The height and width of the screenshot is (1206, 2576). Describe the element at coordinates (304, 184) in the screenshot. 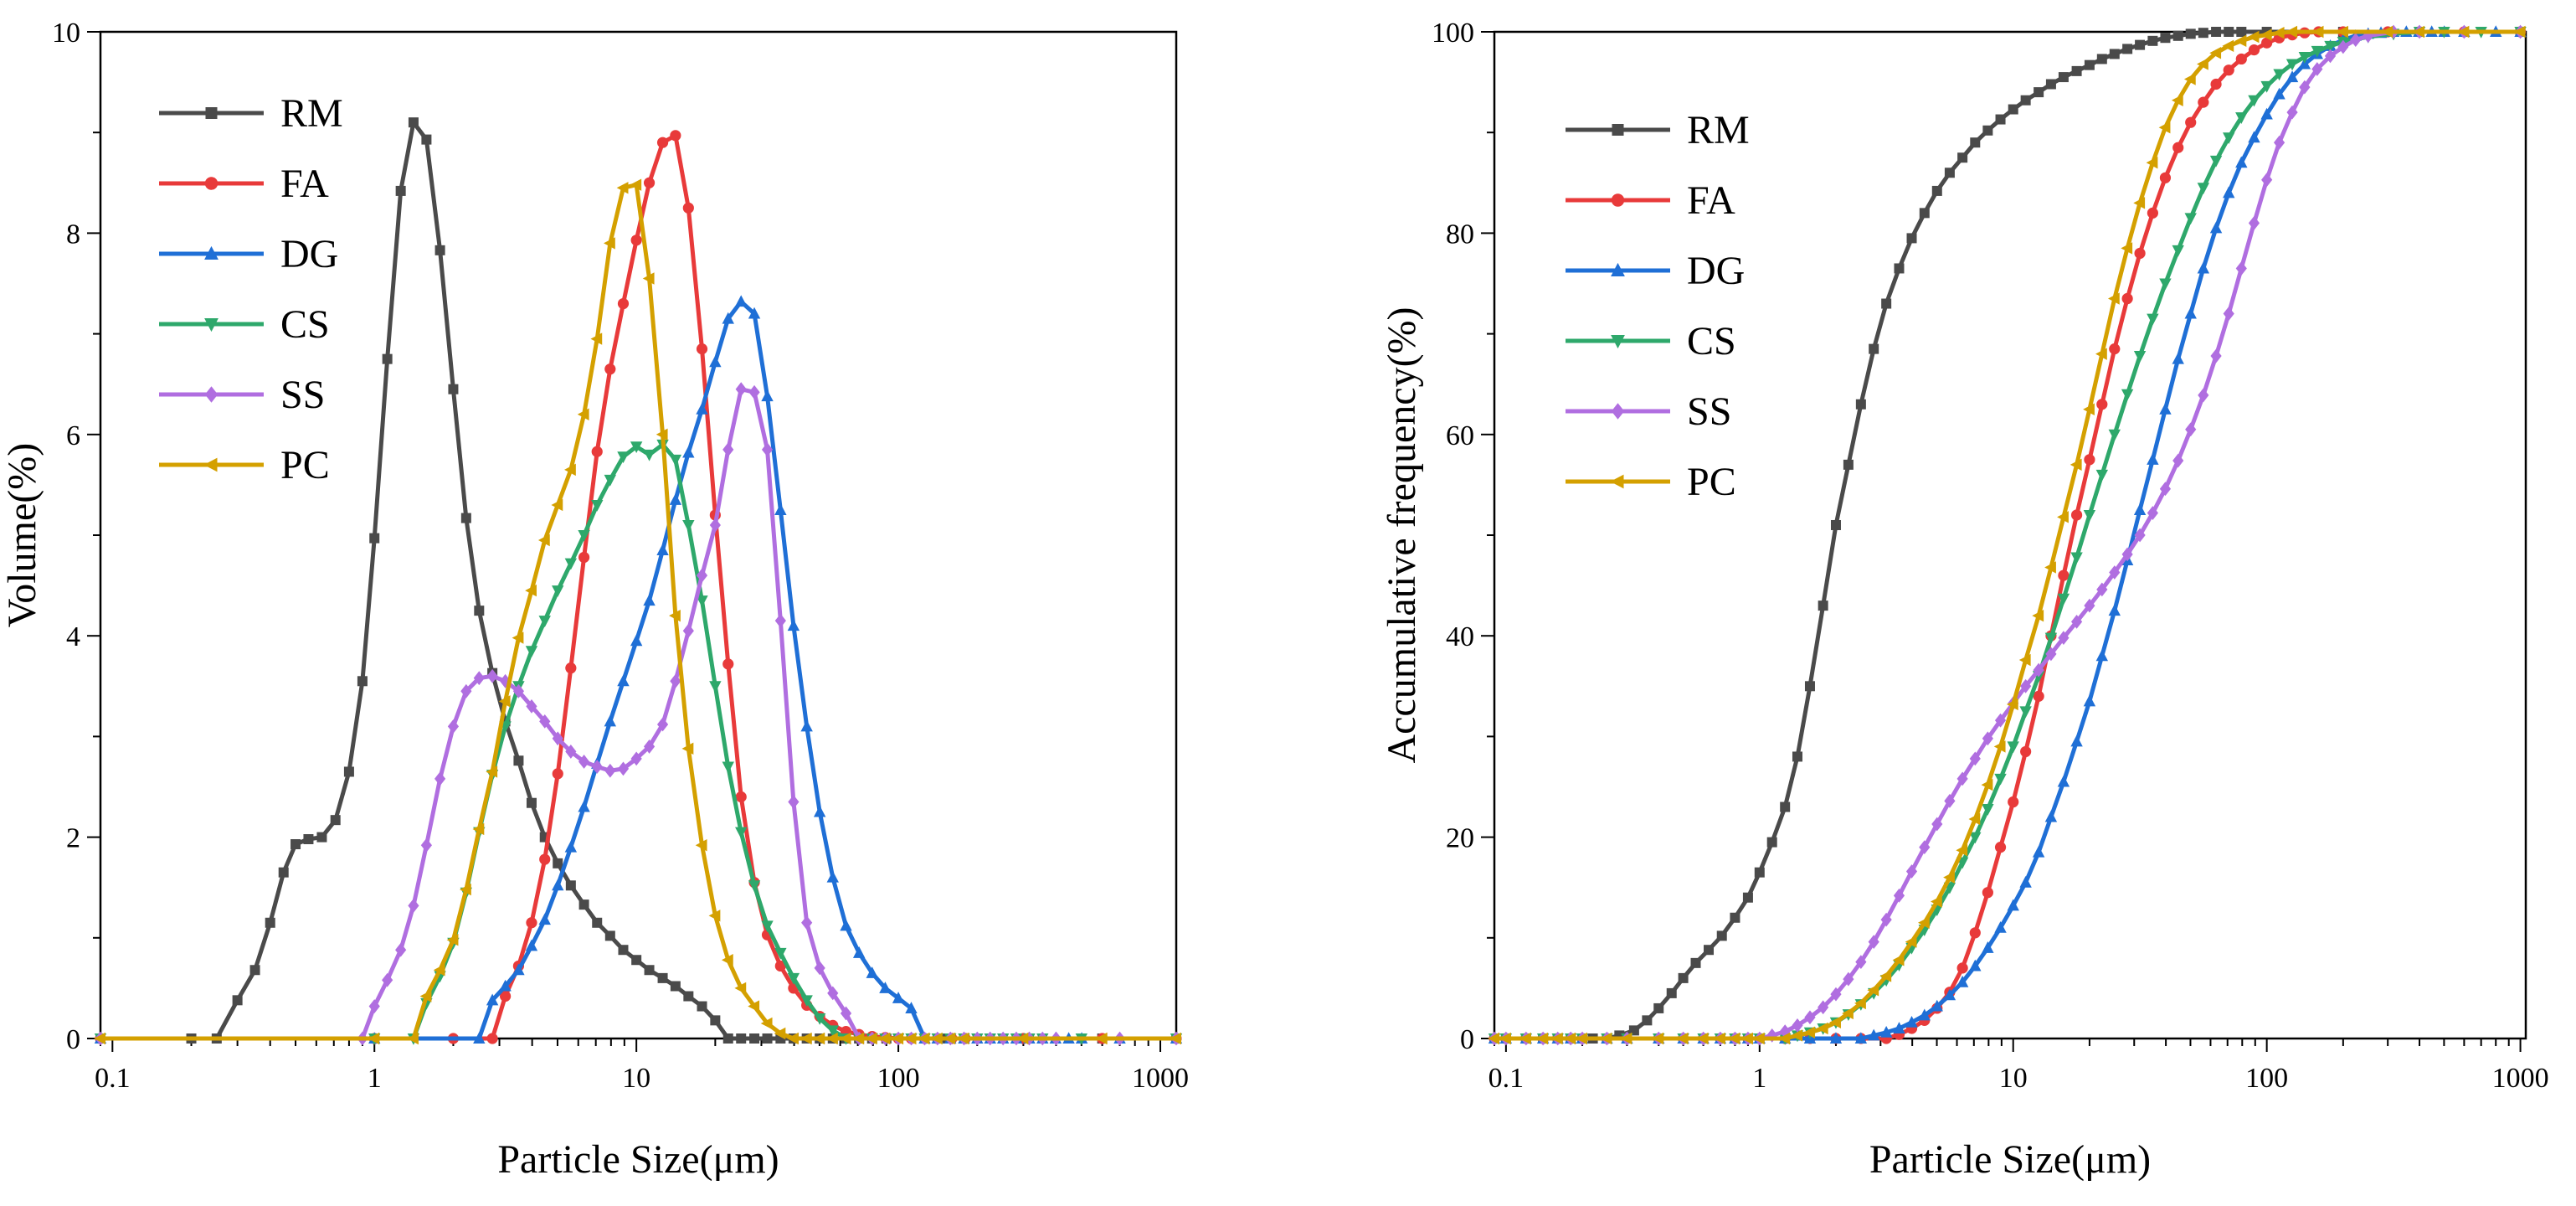

I see `legend-label: FA` at that location.